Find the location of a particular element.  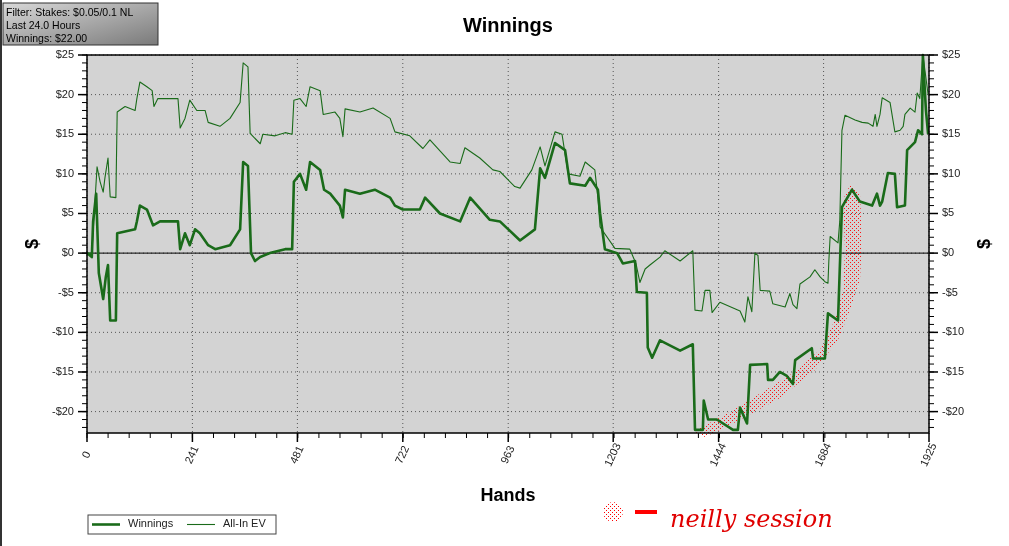

y-tick-label: -$5 is located at coordinates (66, 291).